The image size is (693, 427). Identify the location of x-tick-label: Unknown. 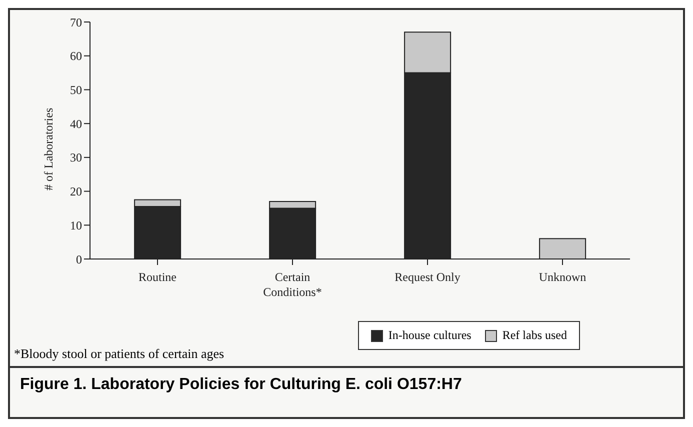
(562, 277).